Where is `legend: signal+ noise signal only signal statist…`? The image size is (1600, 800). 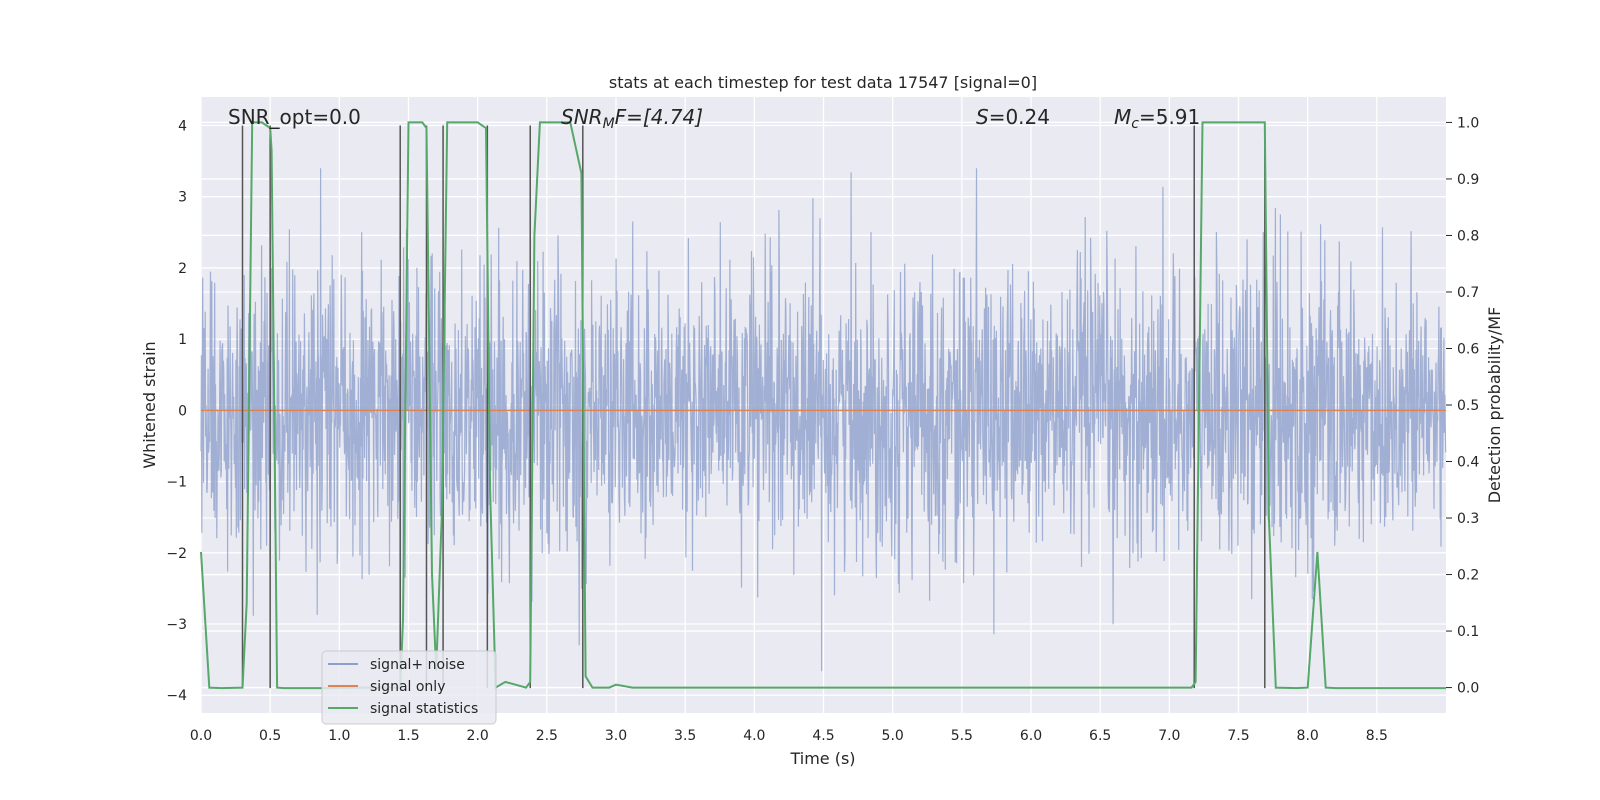
legend: signal+ noise signal only signal statist… is located at coordinates (409, 687).